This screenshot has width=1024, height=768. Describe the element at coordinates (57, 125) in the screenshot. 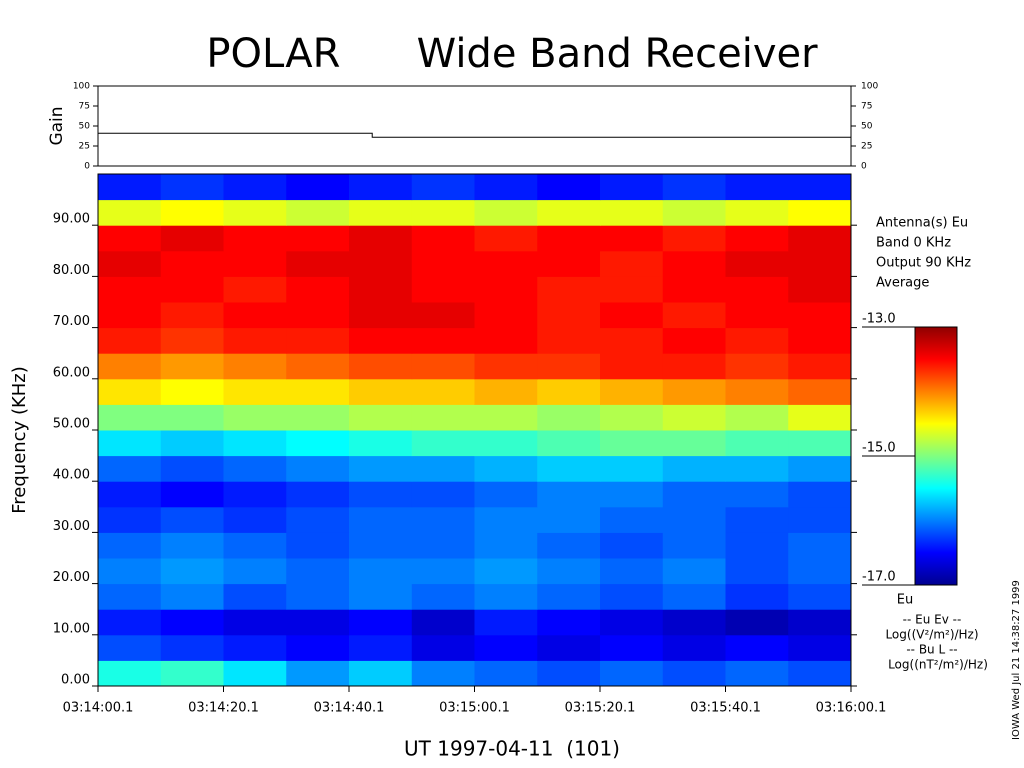

I see `gain-label: Gain` at that location.